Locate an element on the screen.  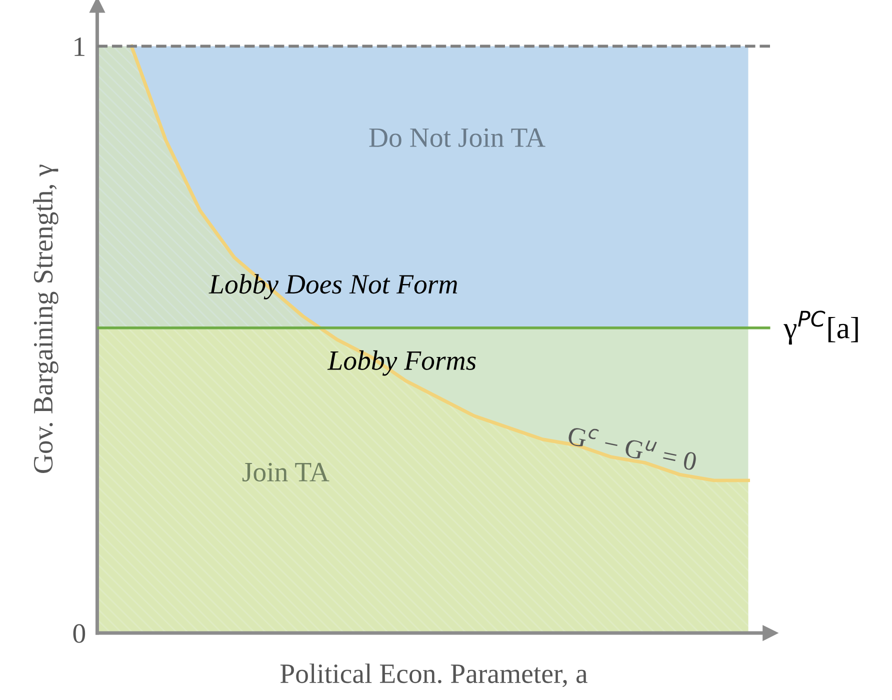
annotation: Lobby Does Not Form is located at coordinates (333, 287).